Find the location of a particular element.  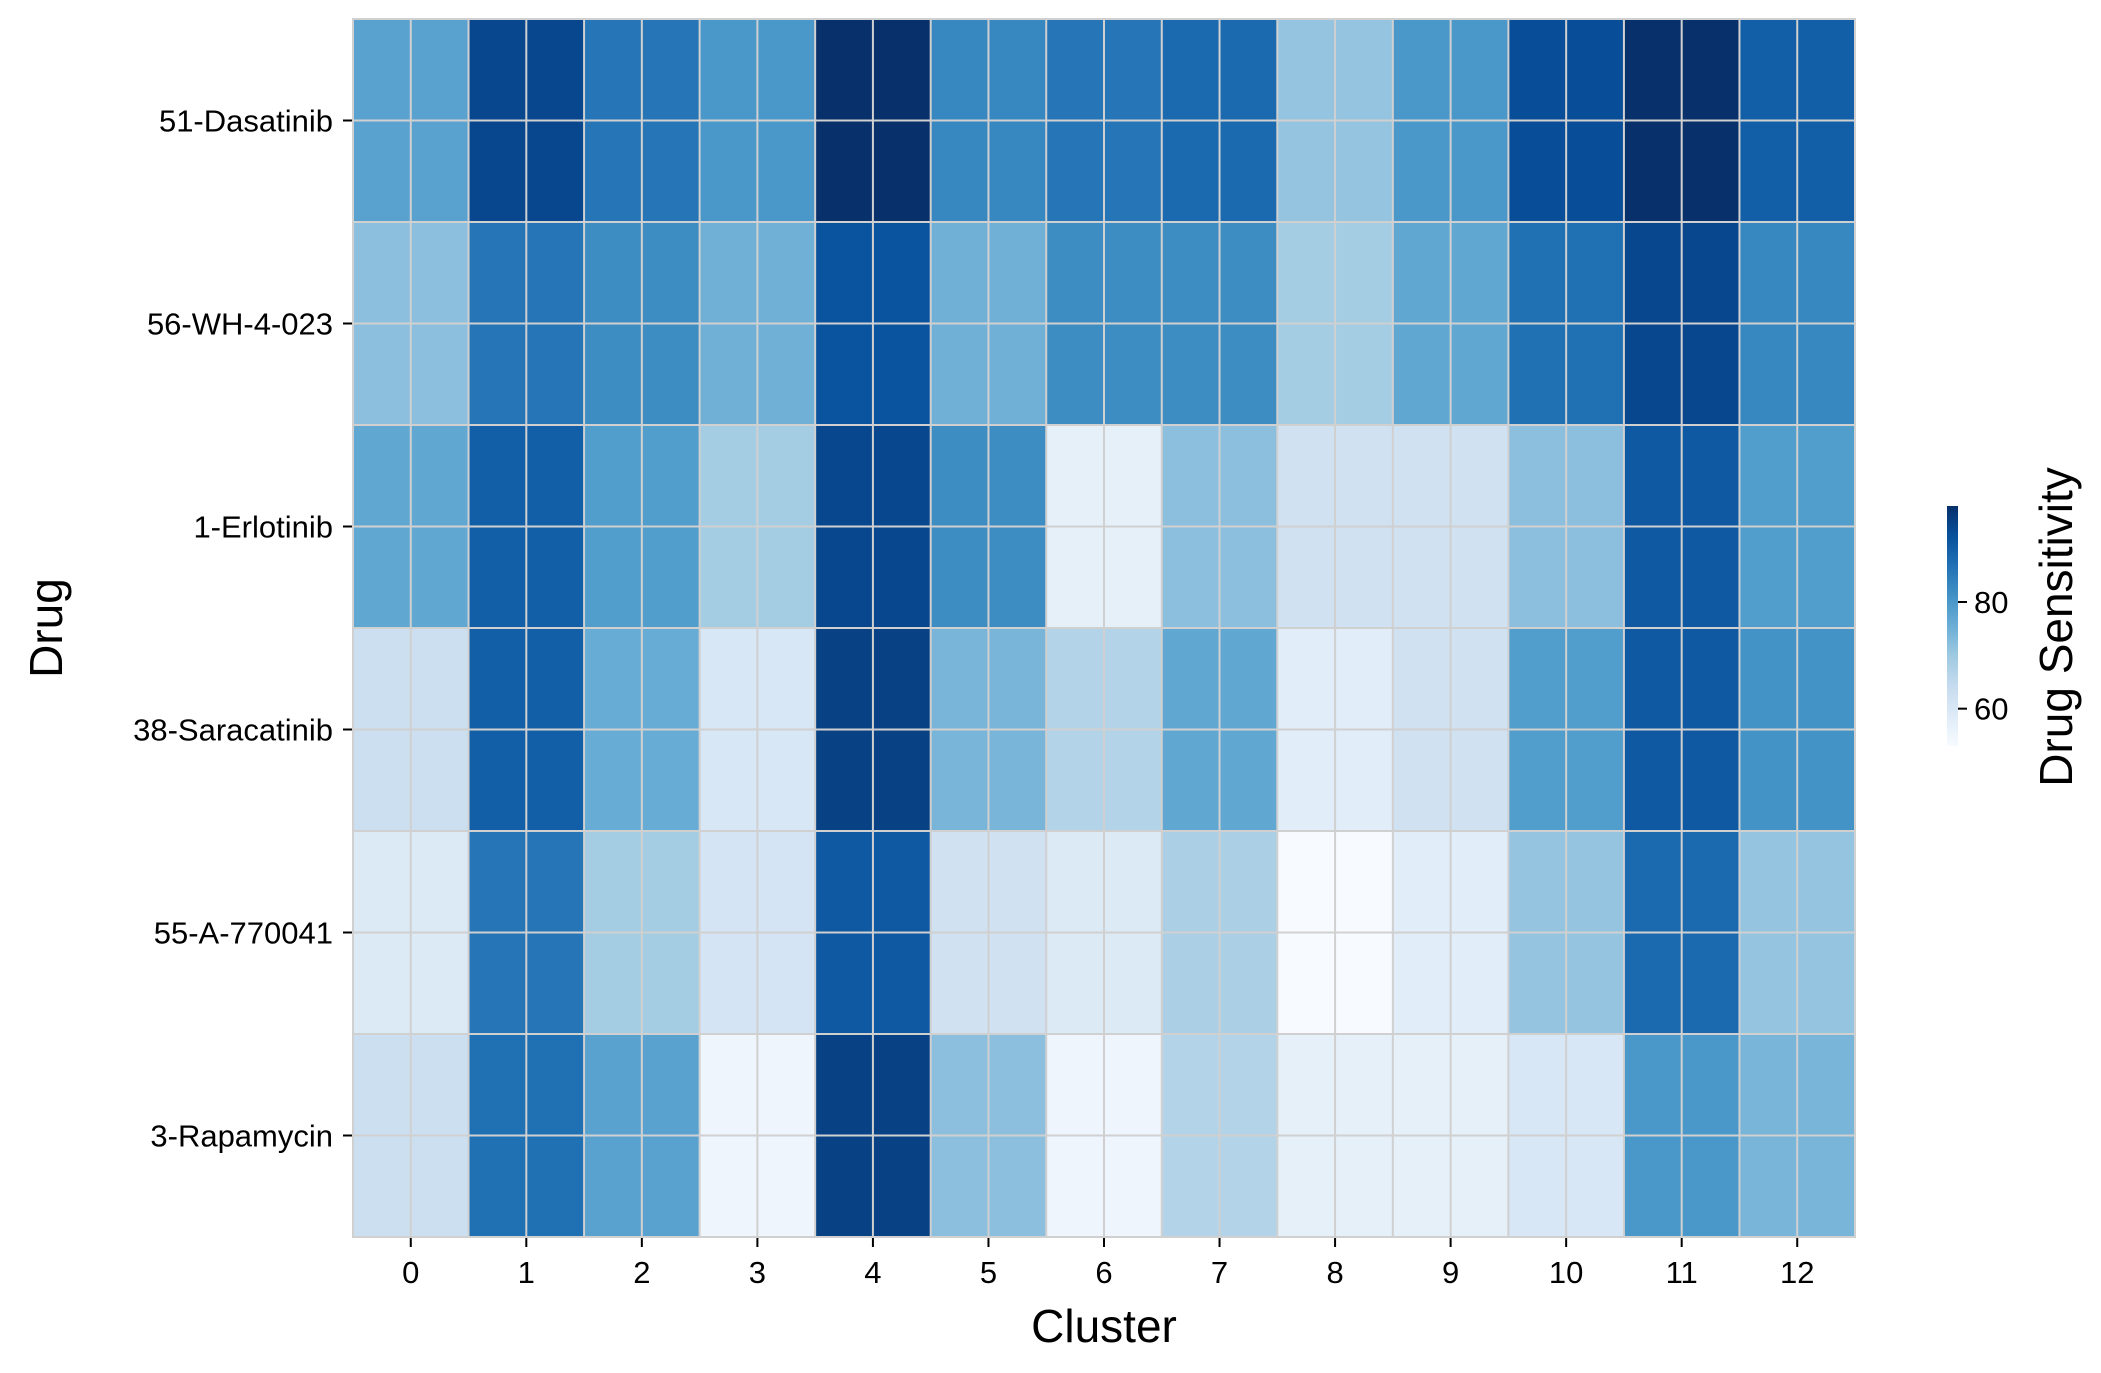

y-tick-label: 1-Erlotinib is located at coordinates (263, 527).